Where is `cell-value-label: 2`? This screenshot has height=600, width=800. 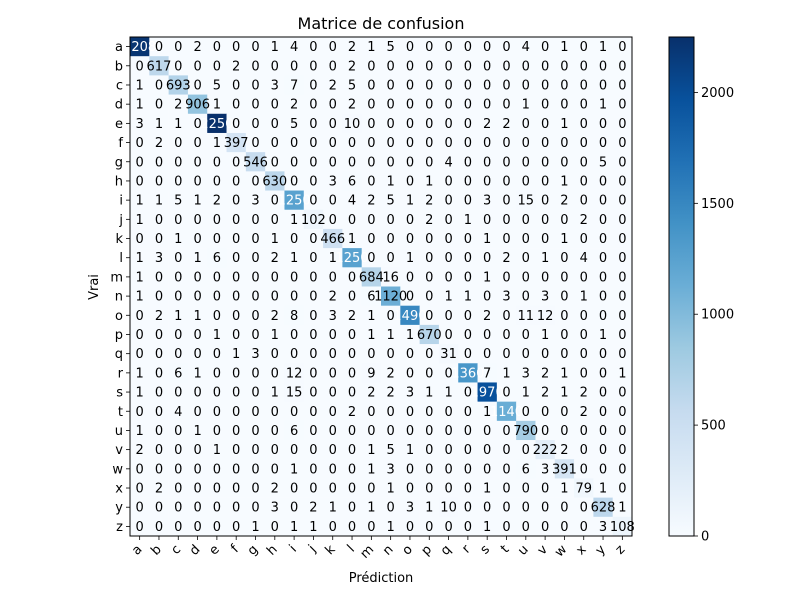 cell-value-label: 2 is located at coordinates (584, 412).